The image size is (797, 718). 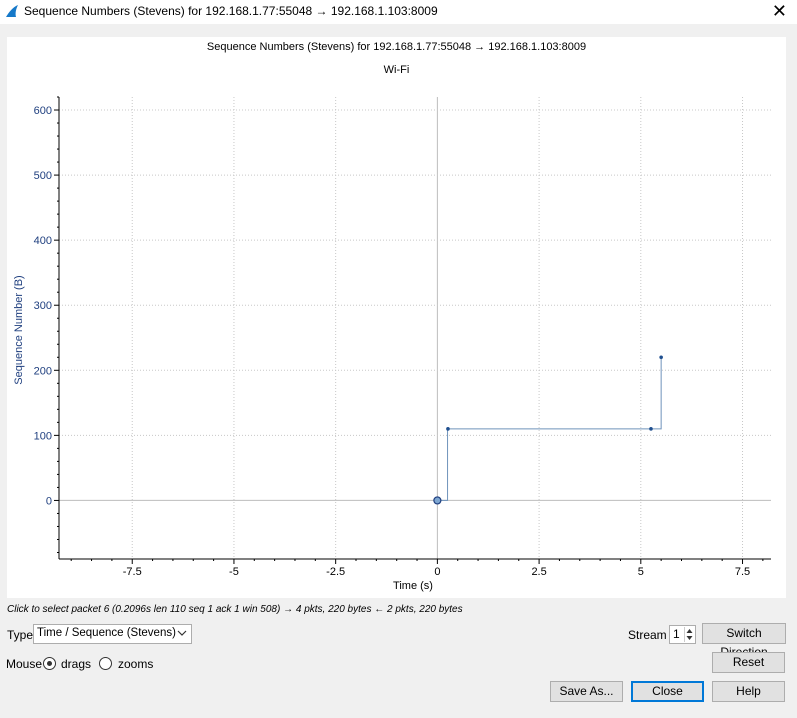 What do you see at coordinates (748, 691) in the screenshot?
I see `help-button: Help` at bounding box center [748, 691].